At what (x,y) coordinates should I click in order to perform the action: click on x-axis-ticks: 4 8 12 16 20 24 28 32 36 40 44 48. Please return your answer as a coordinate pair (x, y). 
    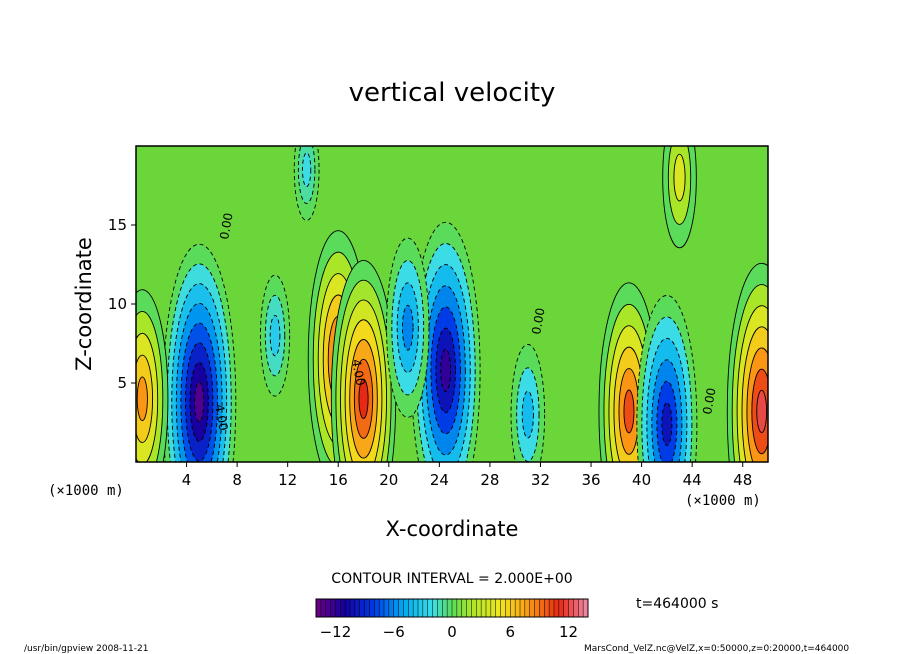
    Looking at the image, I should click on (467, 475).